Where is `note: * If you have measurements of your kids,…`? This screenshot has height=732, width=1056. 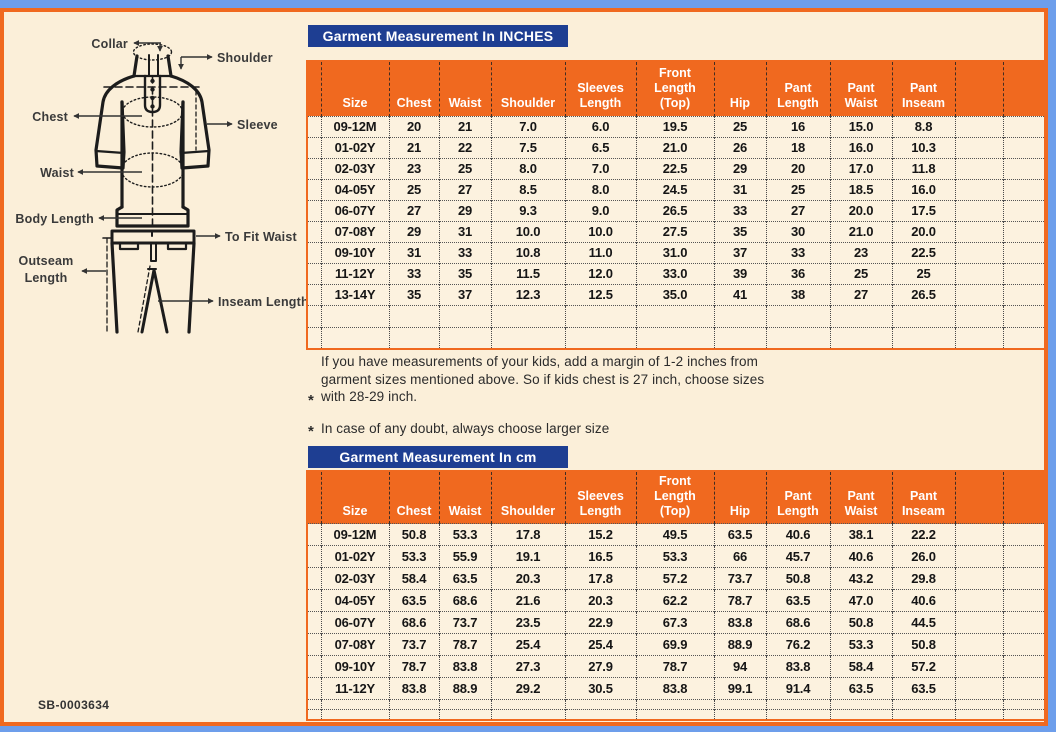 note: * If you have measurements of your kids,… is located at coordinates (542, 380).